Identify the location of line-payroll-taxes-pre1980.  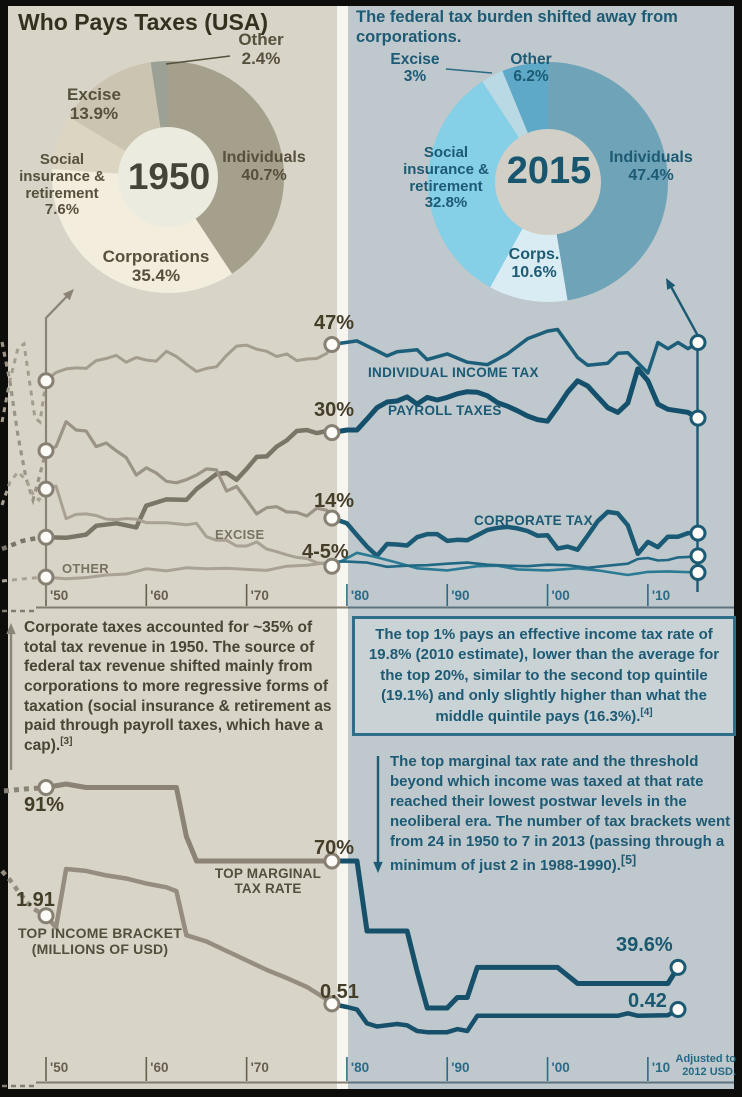
(189, 484).